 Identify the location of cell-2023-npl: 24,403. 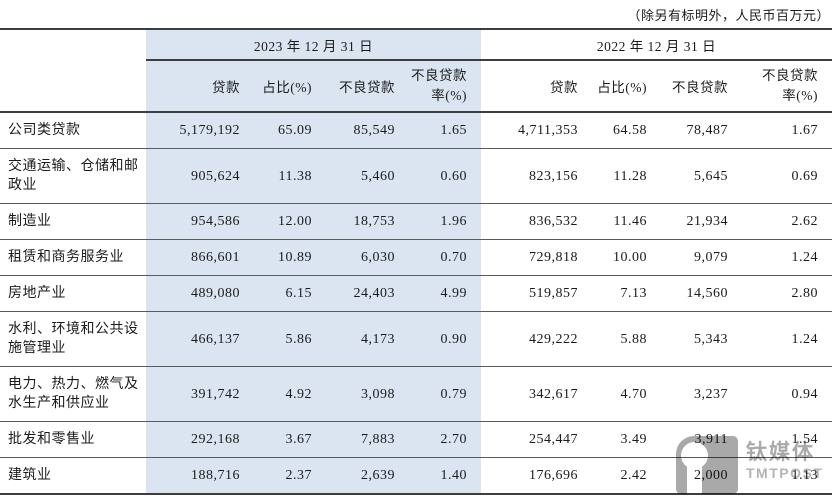
(367, 293).